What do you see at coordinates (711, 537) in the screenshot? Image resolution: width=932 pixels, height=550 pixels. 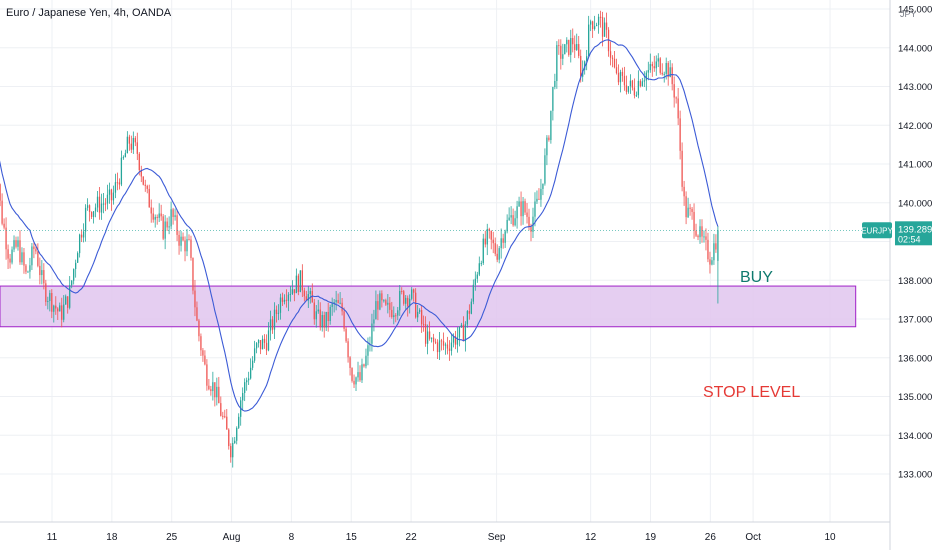 I see `x-tick-label: 26` at bounding box center [711, 537].